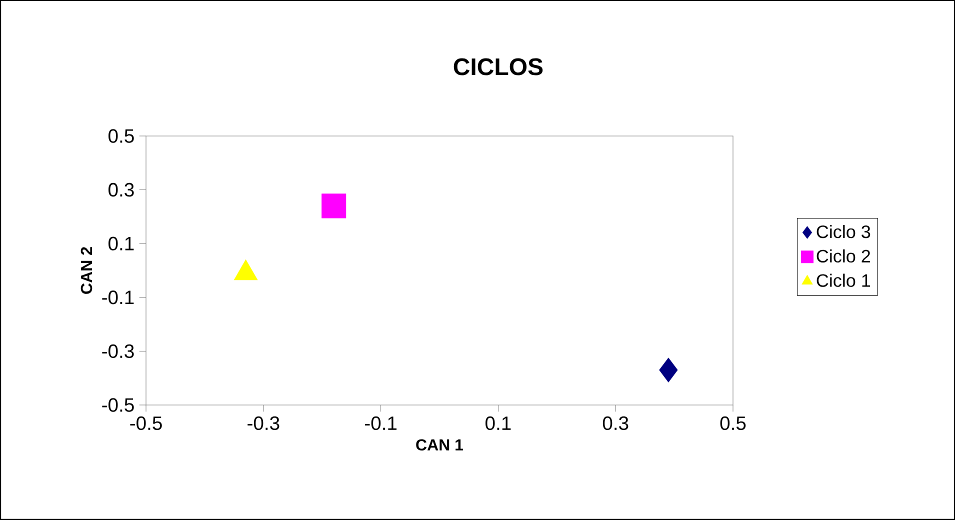  Describe the element at coordinates (498, 67) in the screenshot. I see `chart-title: CICLOS` at that location.